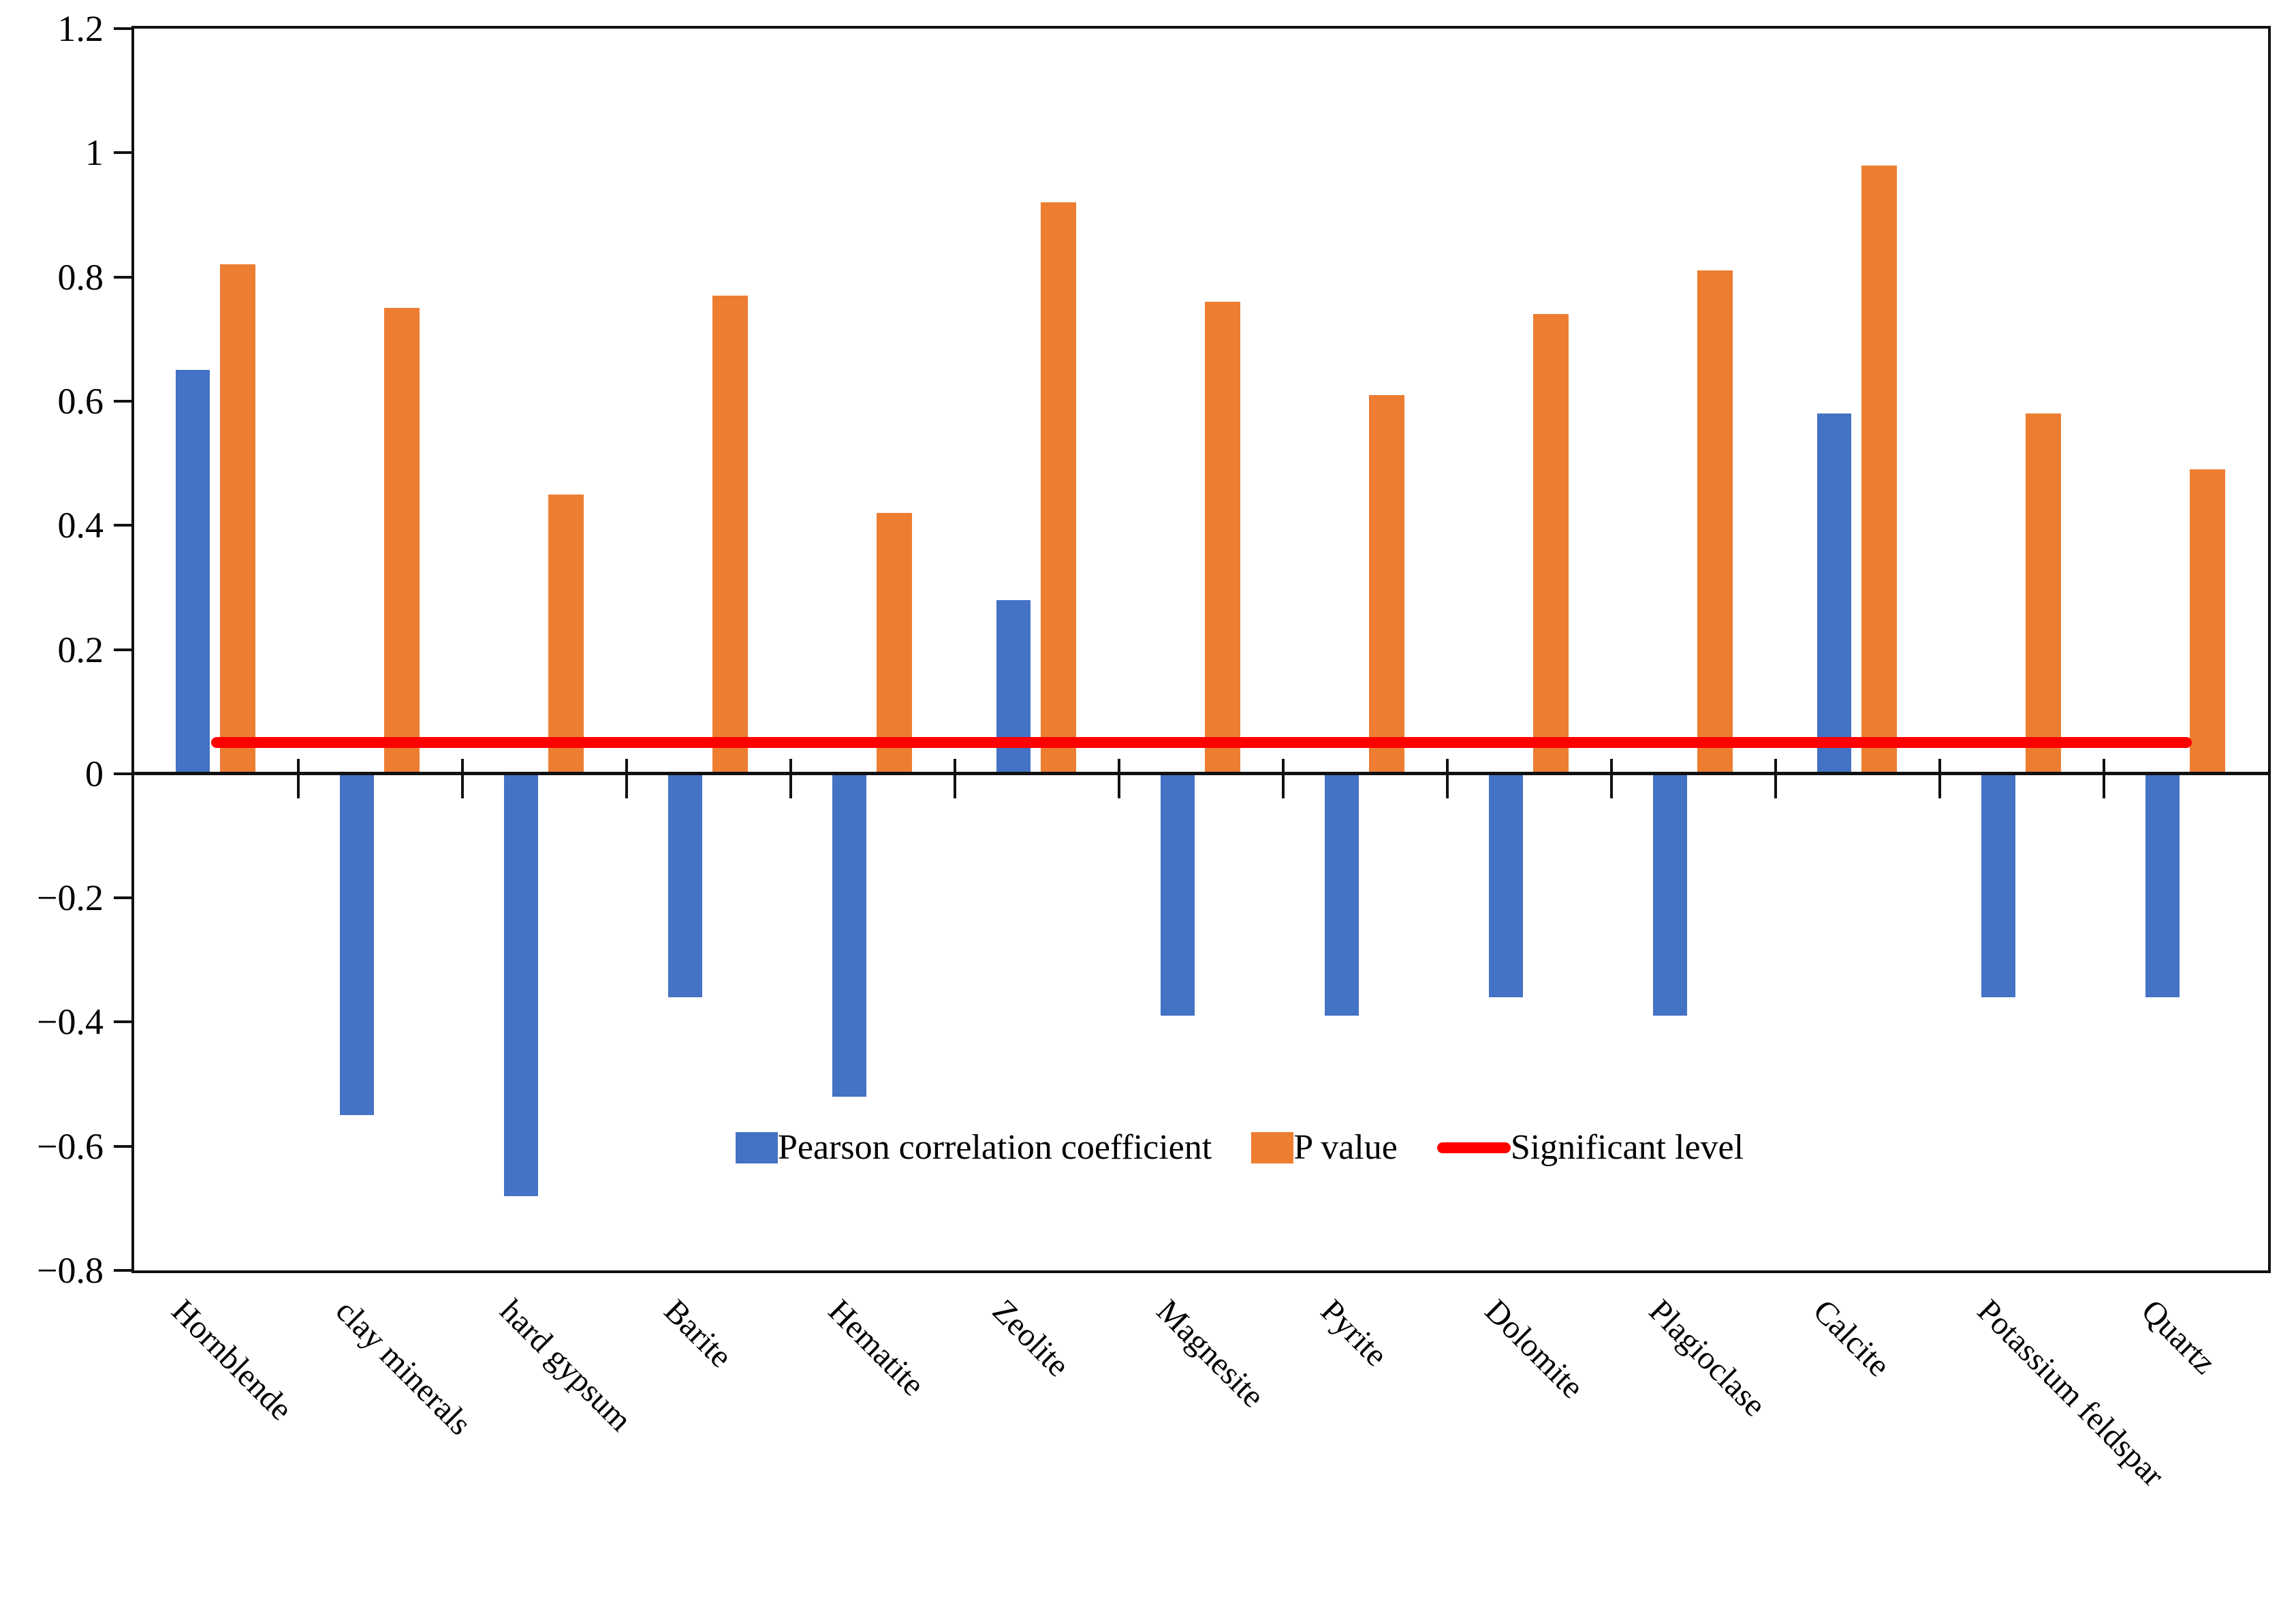  What do you see at coordinates (1715, 522) in the screenshot?
I see `bar-pvalue-plagioclase` at bounding box center [1715, 522].